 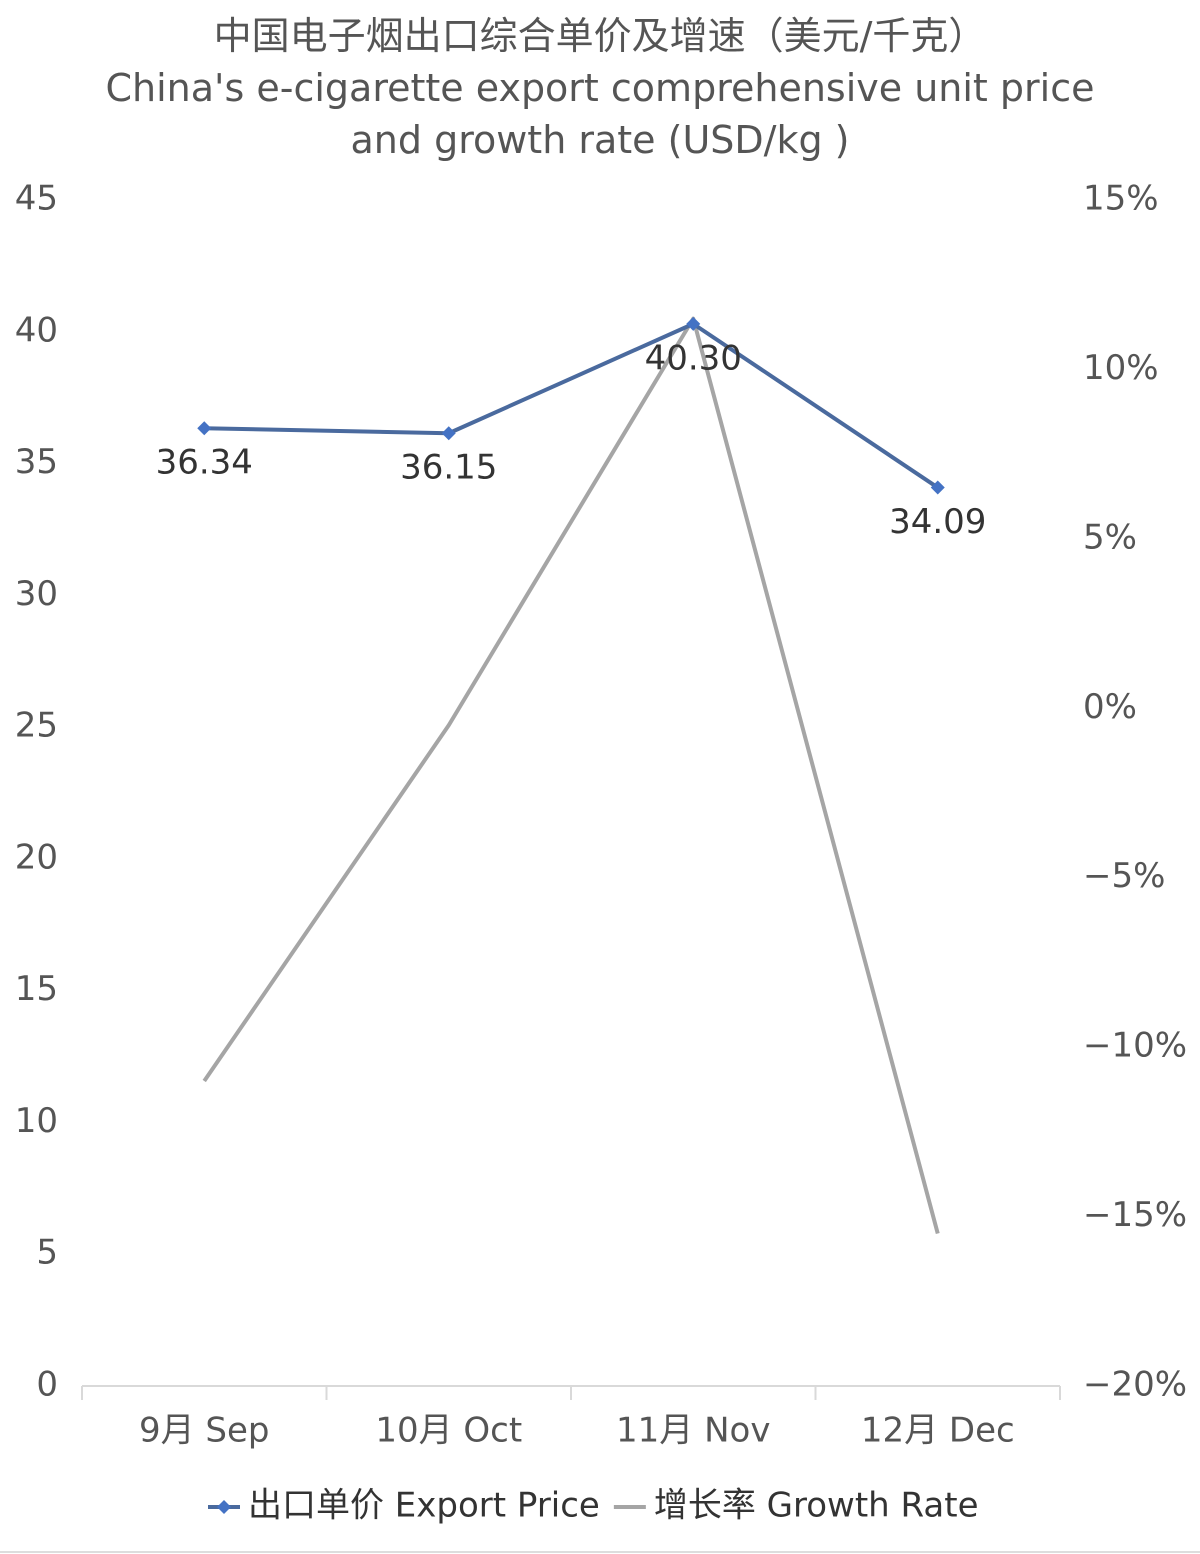 I want to click on y2-tick-label: −20%, so click(x=1135, y=1385).